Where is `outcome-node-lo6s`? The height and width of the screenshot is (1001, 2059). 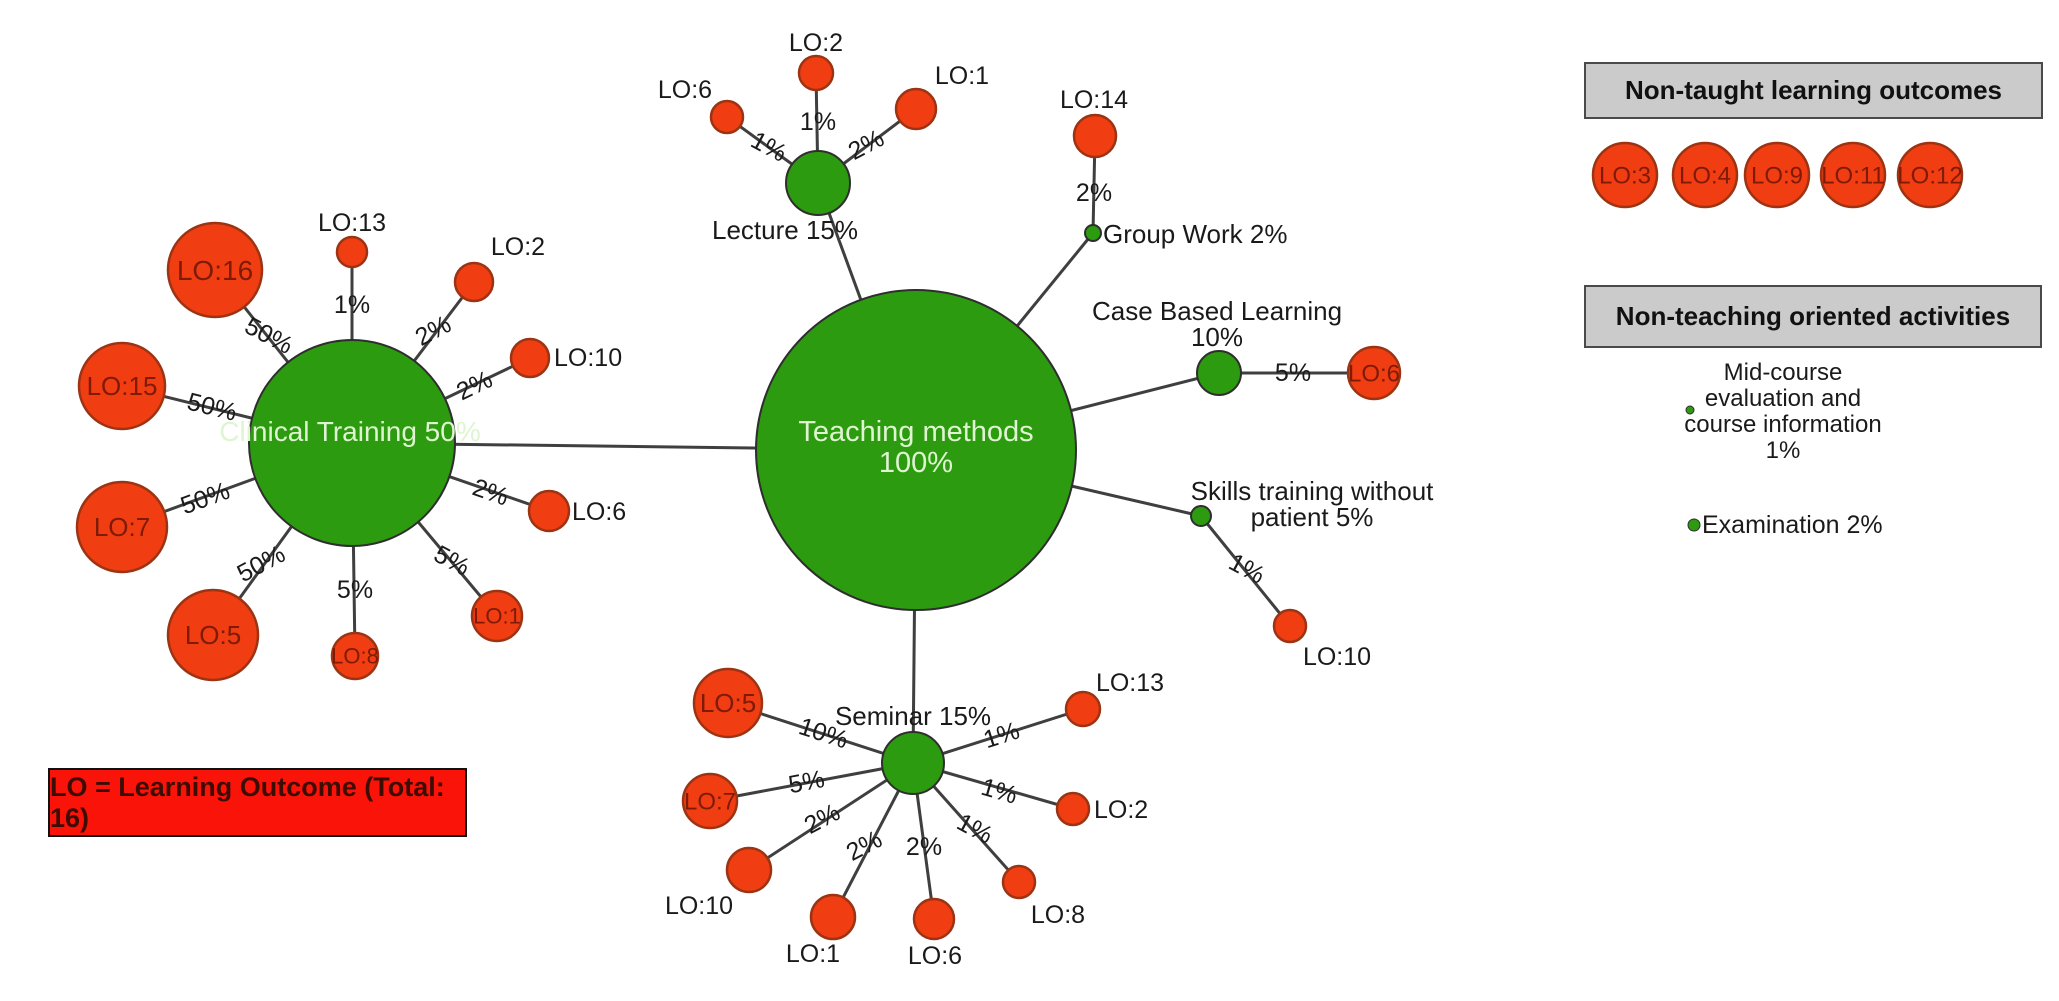
outcome-node-lo6s is located at coordinates (934, 919).